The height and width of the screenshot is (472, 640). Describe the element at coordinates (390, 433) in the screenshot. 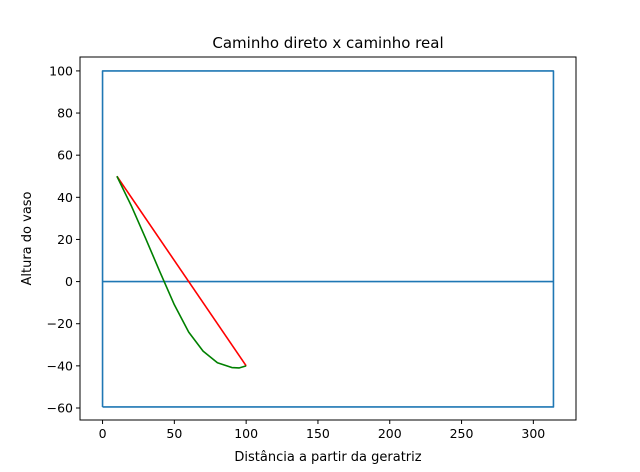

I see `x-tick-label: 200` at that location.